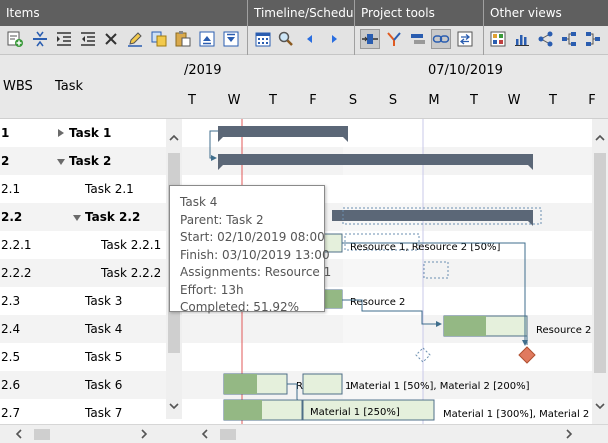  Describe the element at coordinates (247, 27) in the screenshot. I see `group-separator` at that location.